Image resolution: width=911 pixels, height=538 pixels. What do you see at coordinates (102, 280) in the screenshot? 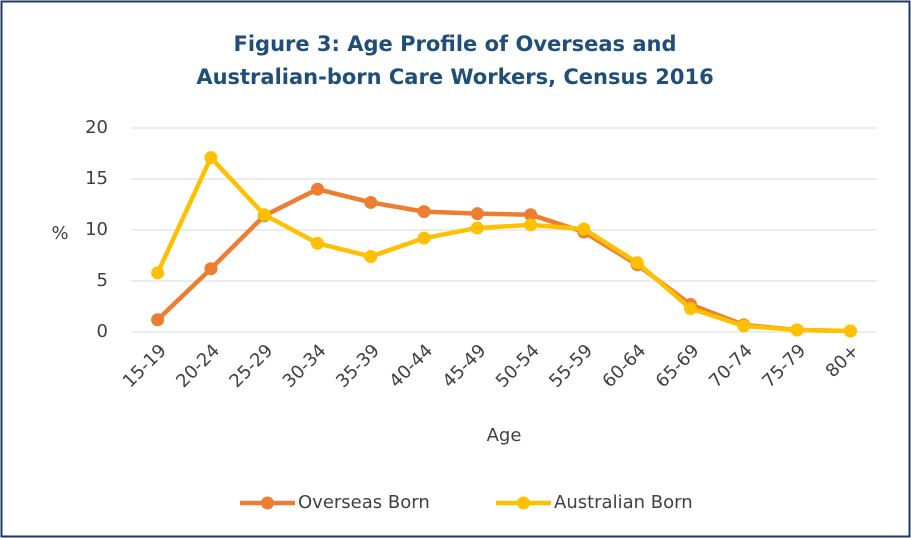
I see `y-tick-label: 5` at bounding box center [102, 280].